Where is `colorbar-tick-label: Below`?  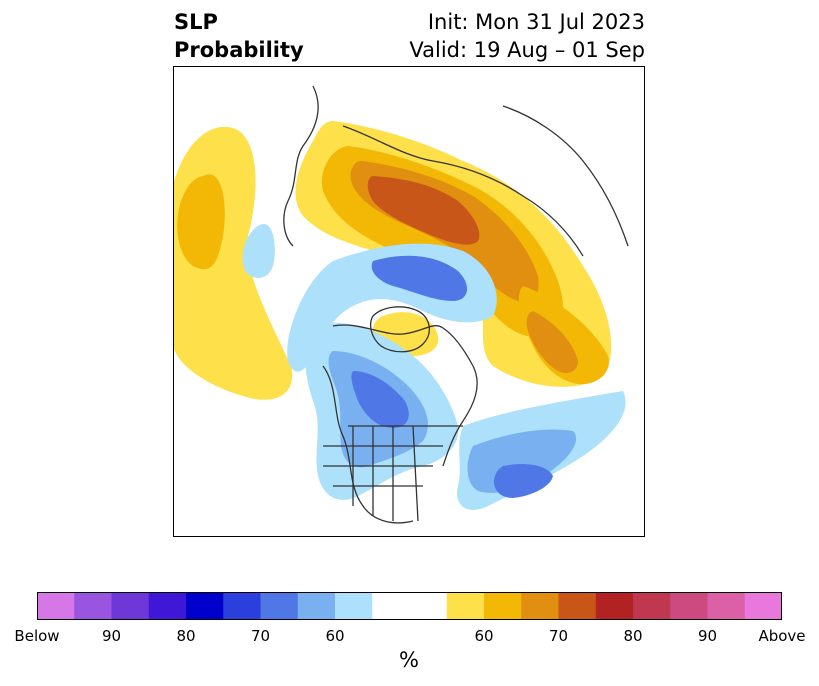
colorbar-tick-label: Below is located at coordinates (37, 636).